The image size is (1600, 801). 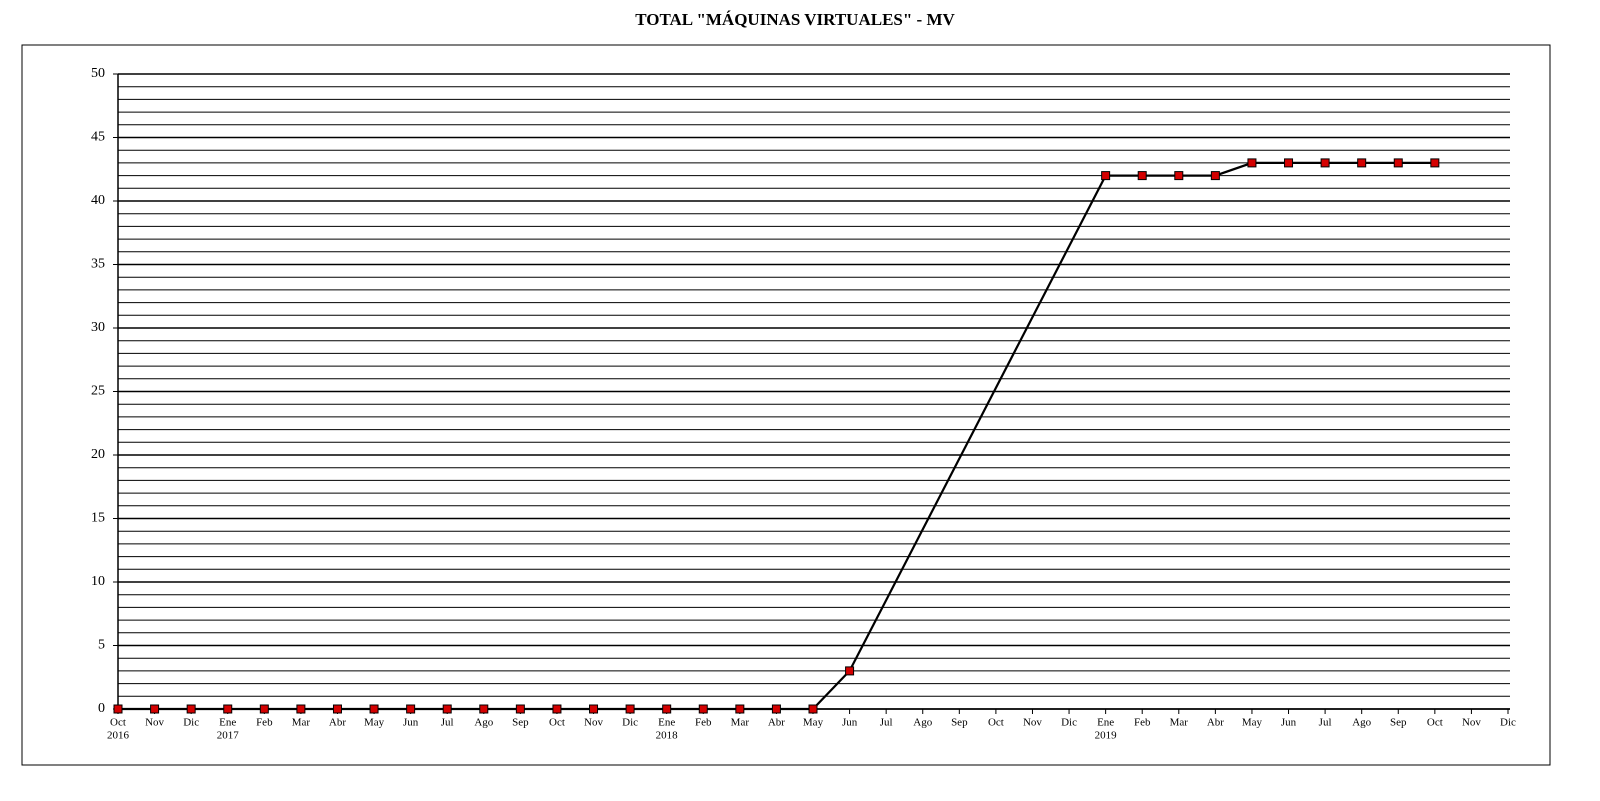 I want to click on y-tick-label: 50, so click(x=98, y=73).